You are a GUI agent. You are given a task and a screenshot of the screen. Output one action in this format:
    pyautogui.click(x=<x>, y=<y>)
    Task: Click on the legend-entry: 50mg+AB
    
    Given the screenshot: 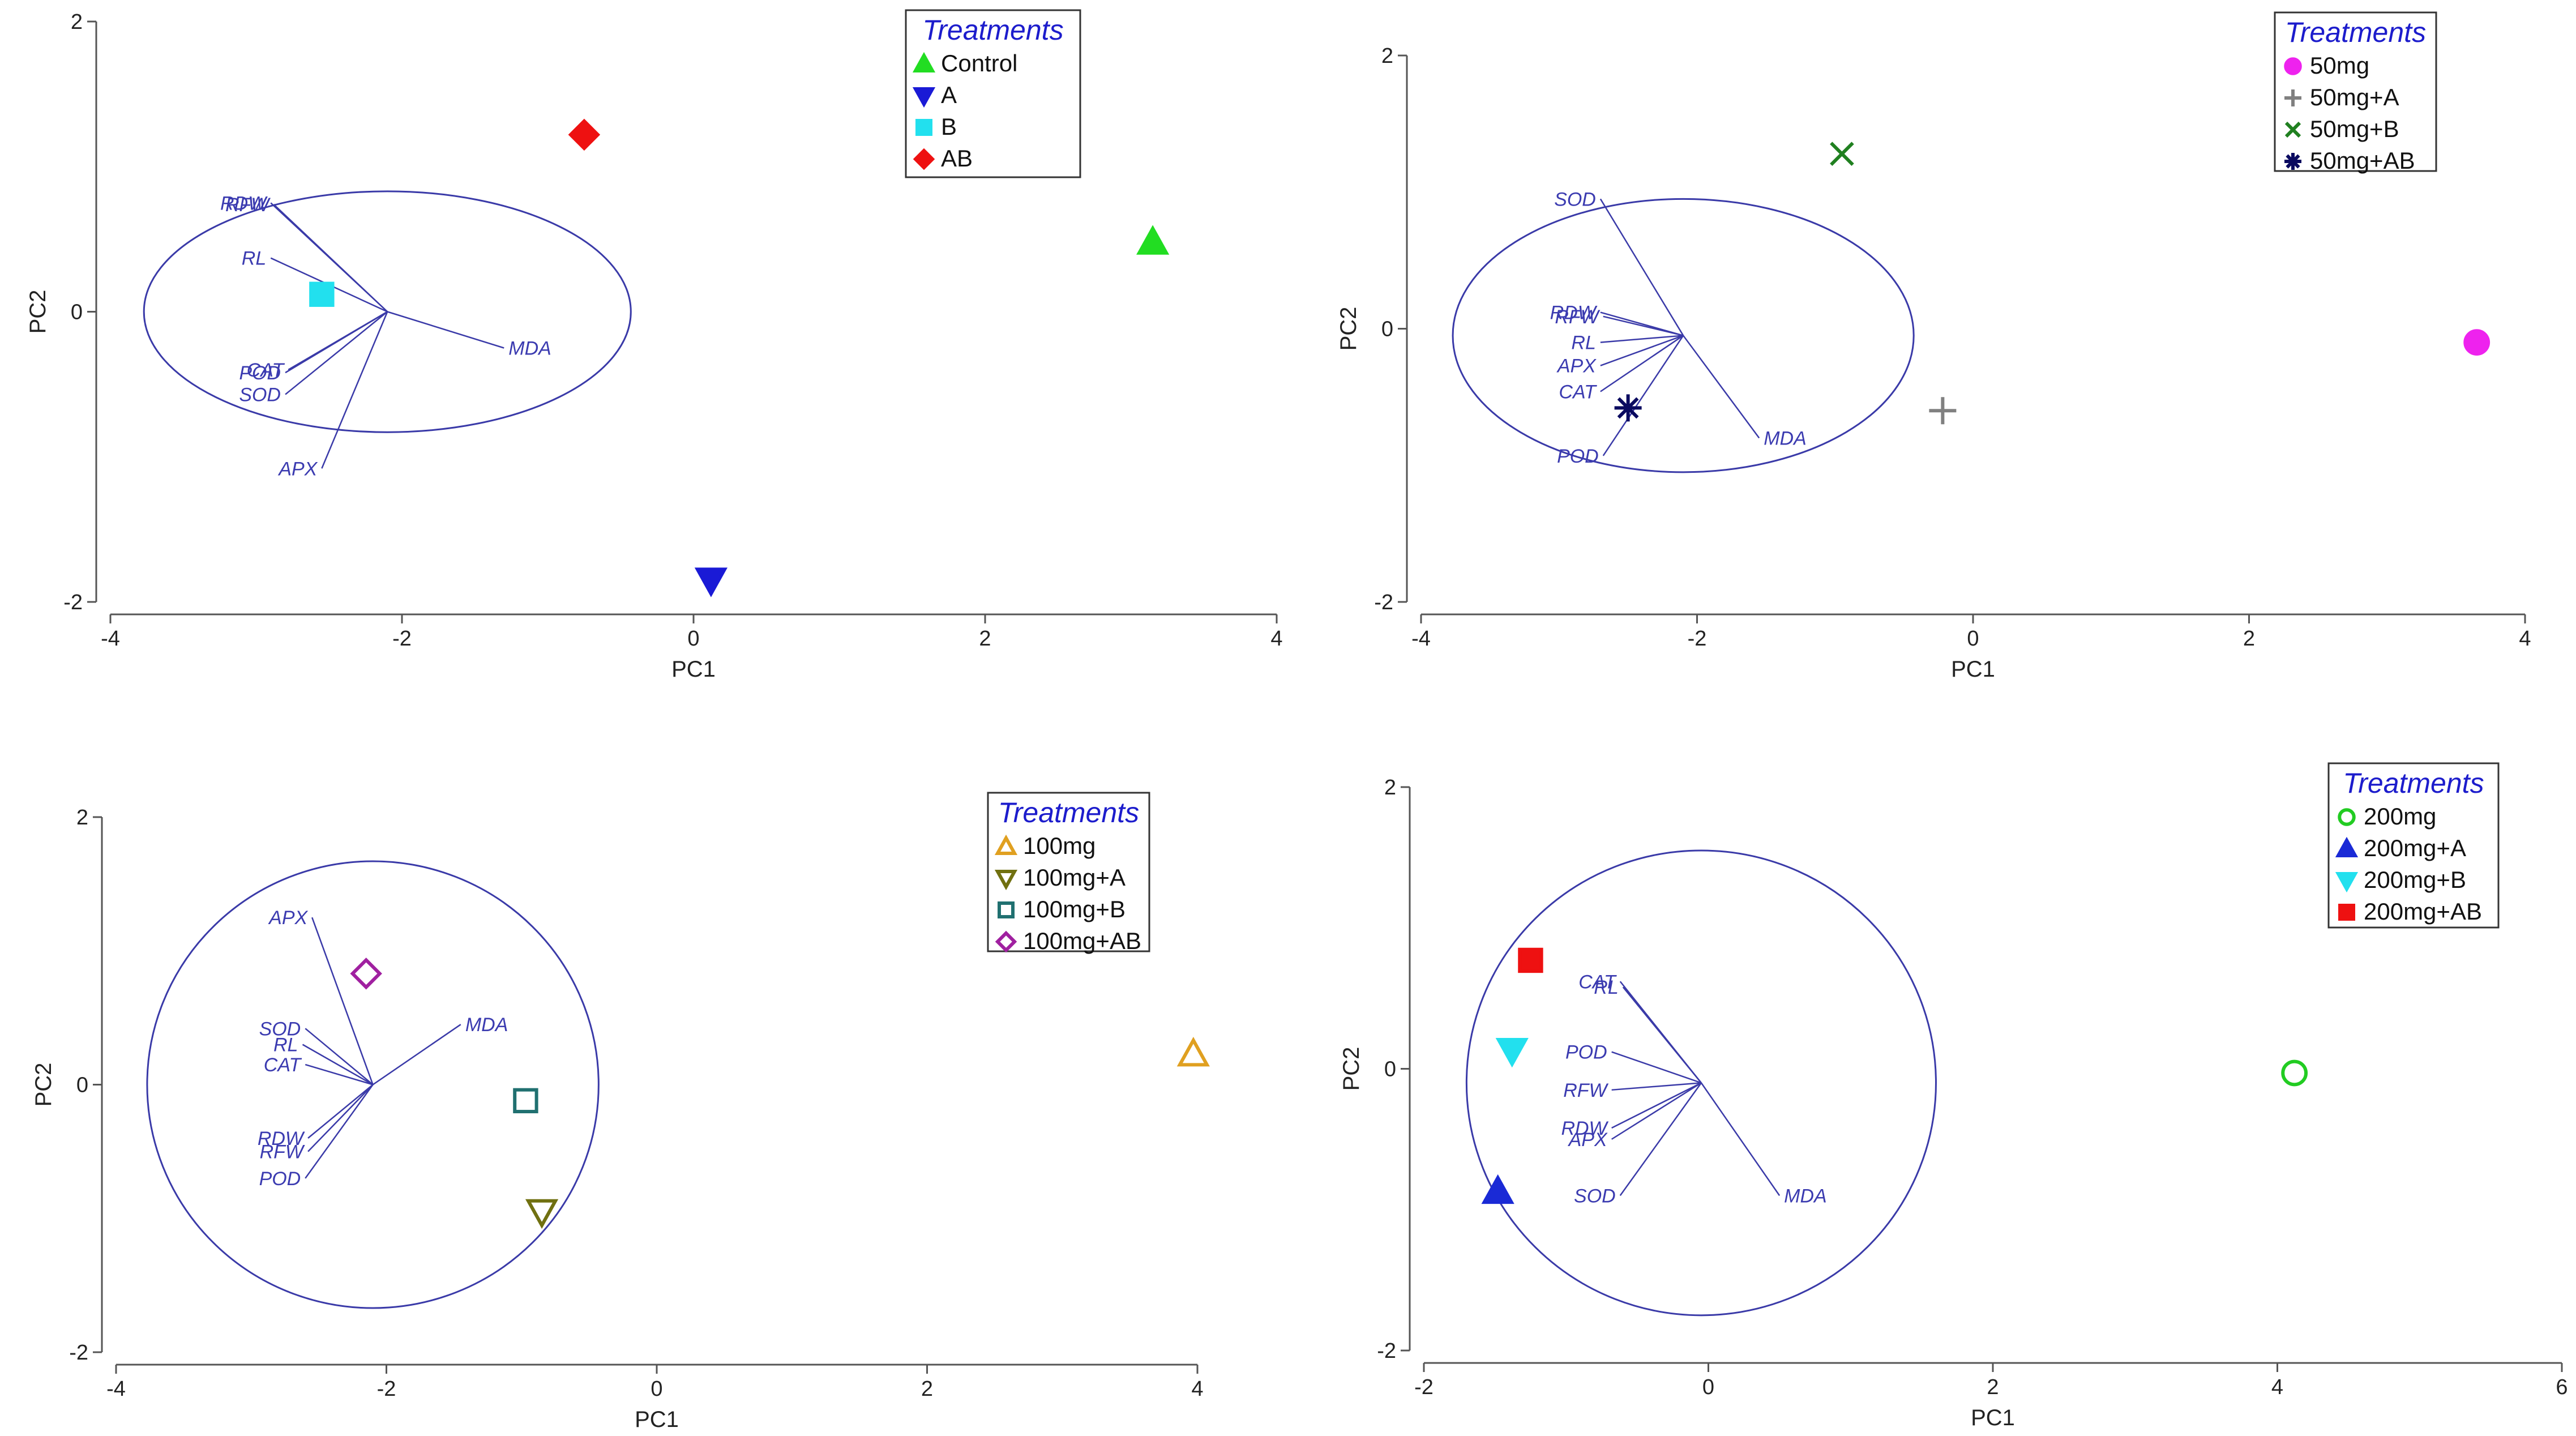 What is the action you would take?
    pyautogui.click(x=2362, y=161)
    